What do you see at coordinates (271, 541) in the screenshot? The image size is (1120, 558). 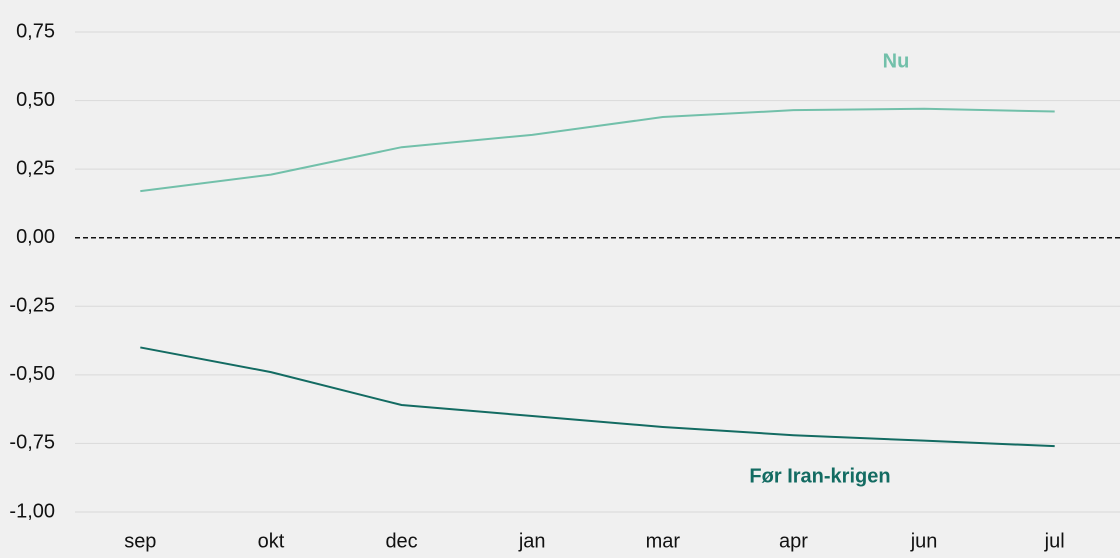 I see `x-tick-label: okt` at bounding box center [271, 541].